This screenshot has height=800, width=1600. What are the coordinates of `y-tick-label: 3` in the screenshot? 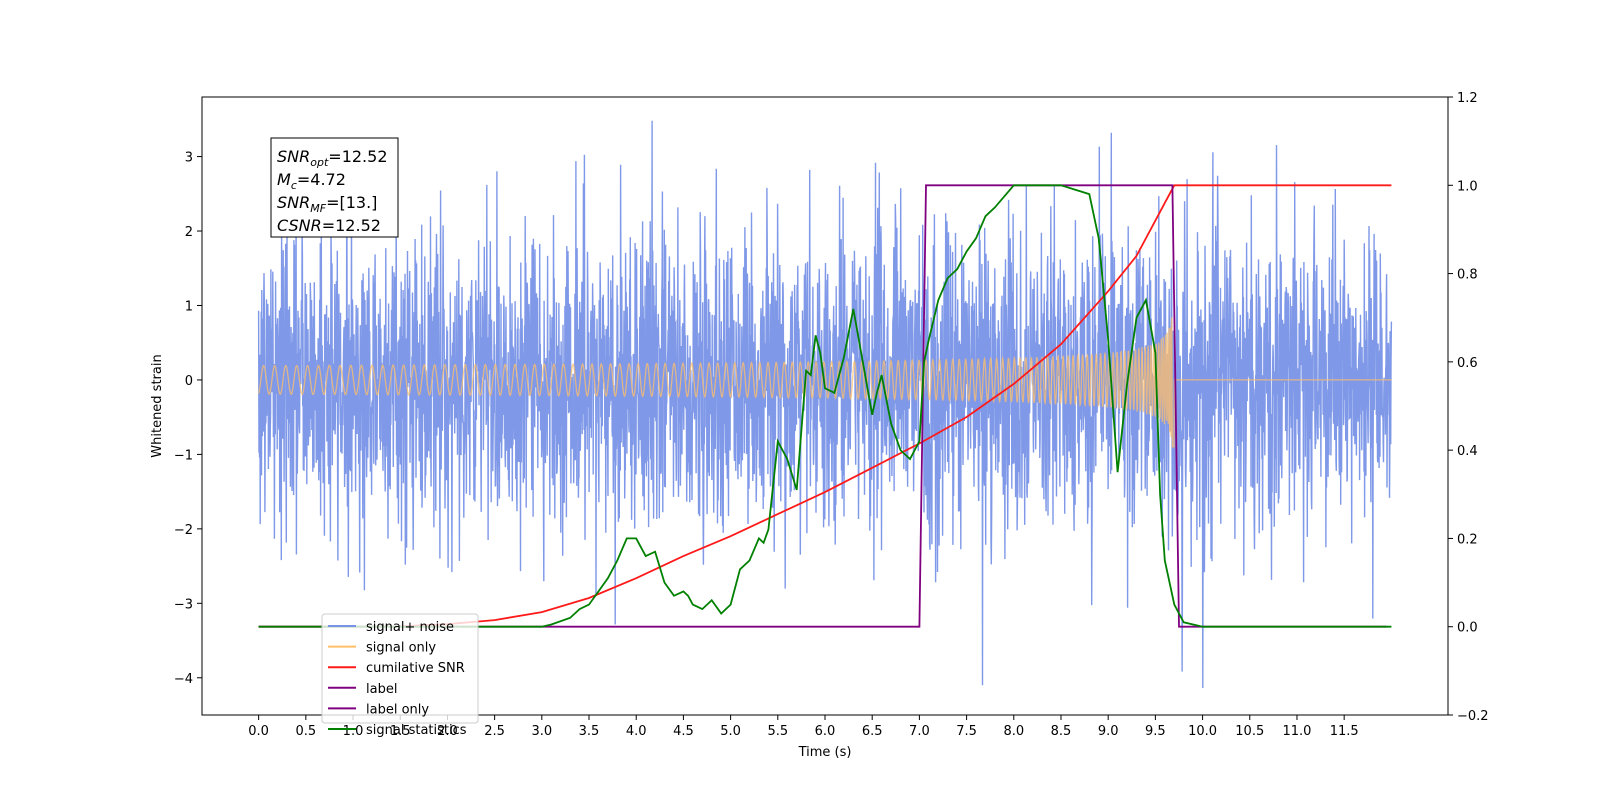 It's located at (189, 158).